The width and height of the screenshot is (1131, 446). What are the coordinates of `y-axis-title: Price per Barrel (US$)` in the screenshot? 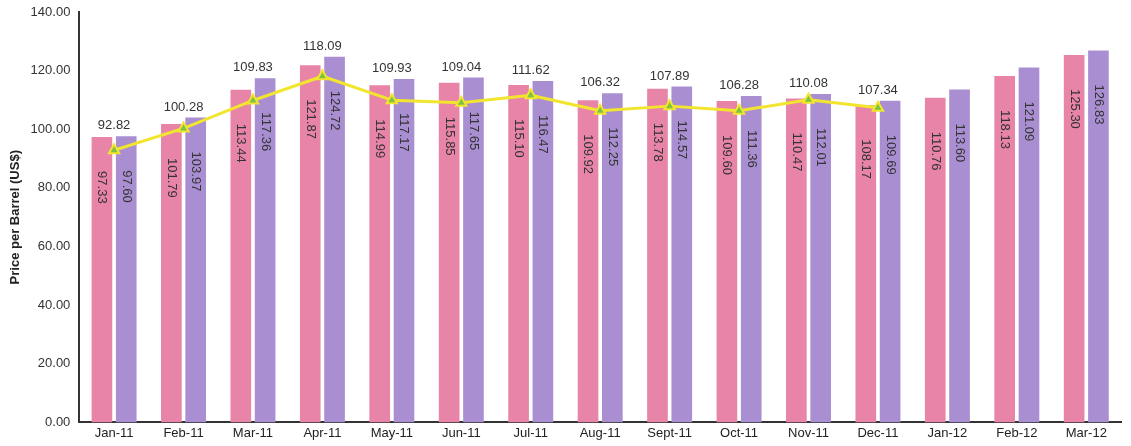 It's located at (15, 217).